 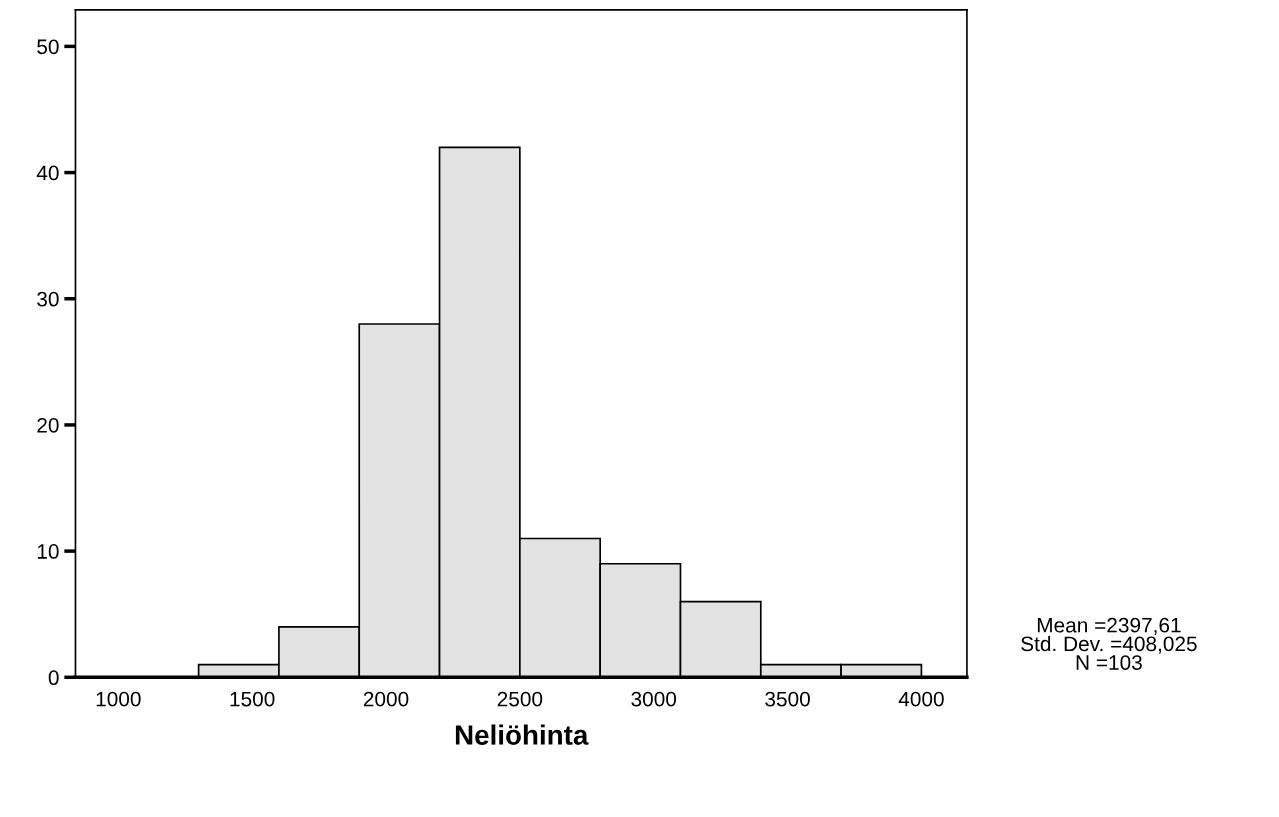 I want to click on x-tick-label: 3500, so click(x=787, y=699).